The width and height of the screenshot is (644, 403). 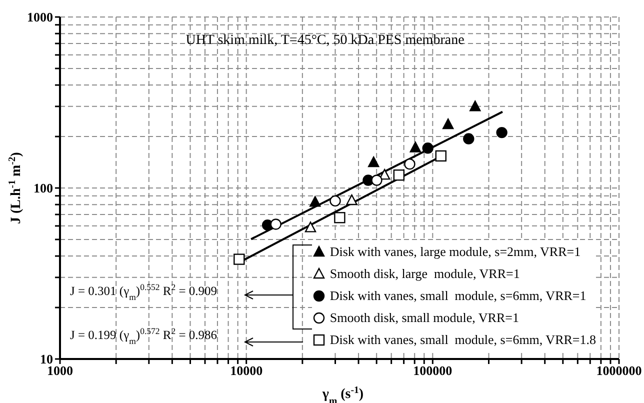 I want to click on legend-label: Disk with vanes, small module, s=6mm, VRR=1, so click(x=458, y=296).